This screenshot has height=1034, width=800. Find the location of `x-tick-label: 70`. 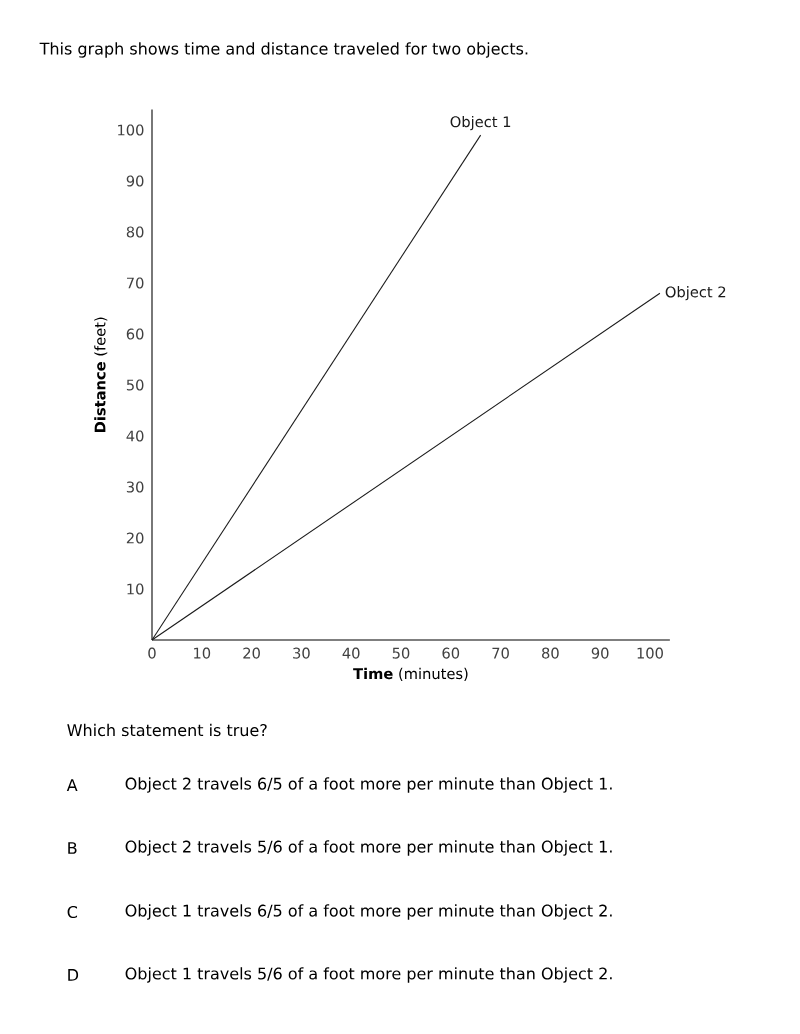

x-tick-label: 70 is located at coordinates (500, 653).